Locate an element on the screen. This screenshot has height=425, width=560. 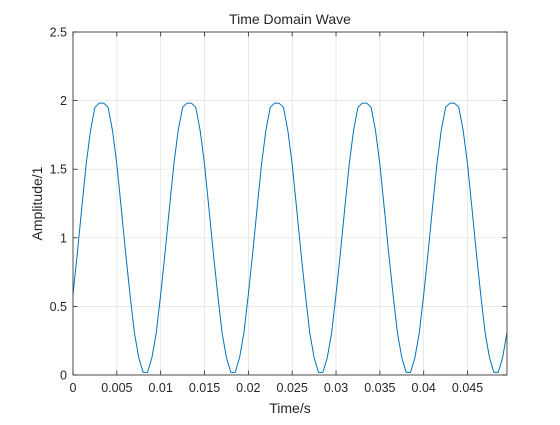
x-tick-label: 0 is located at coordinates (73, 388).